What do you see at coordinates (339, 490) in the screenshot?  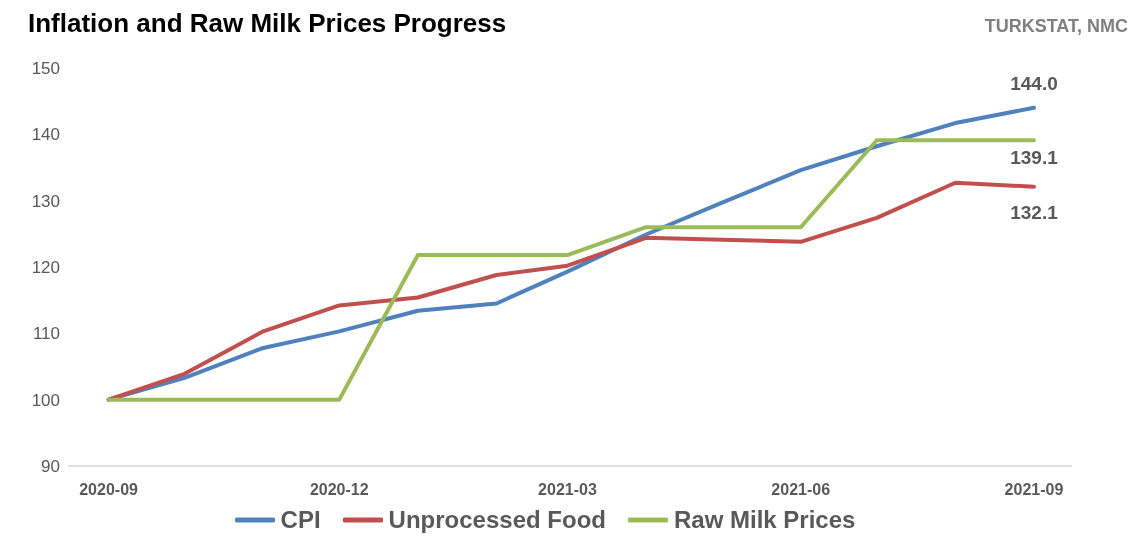 I see `x-tick-label: 2020-12` at bounding box center [339, 490].